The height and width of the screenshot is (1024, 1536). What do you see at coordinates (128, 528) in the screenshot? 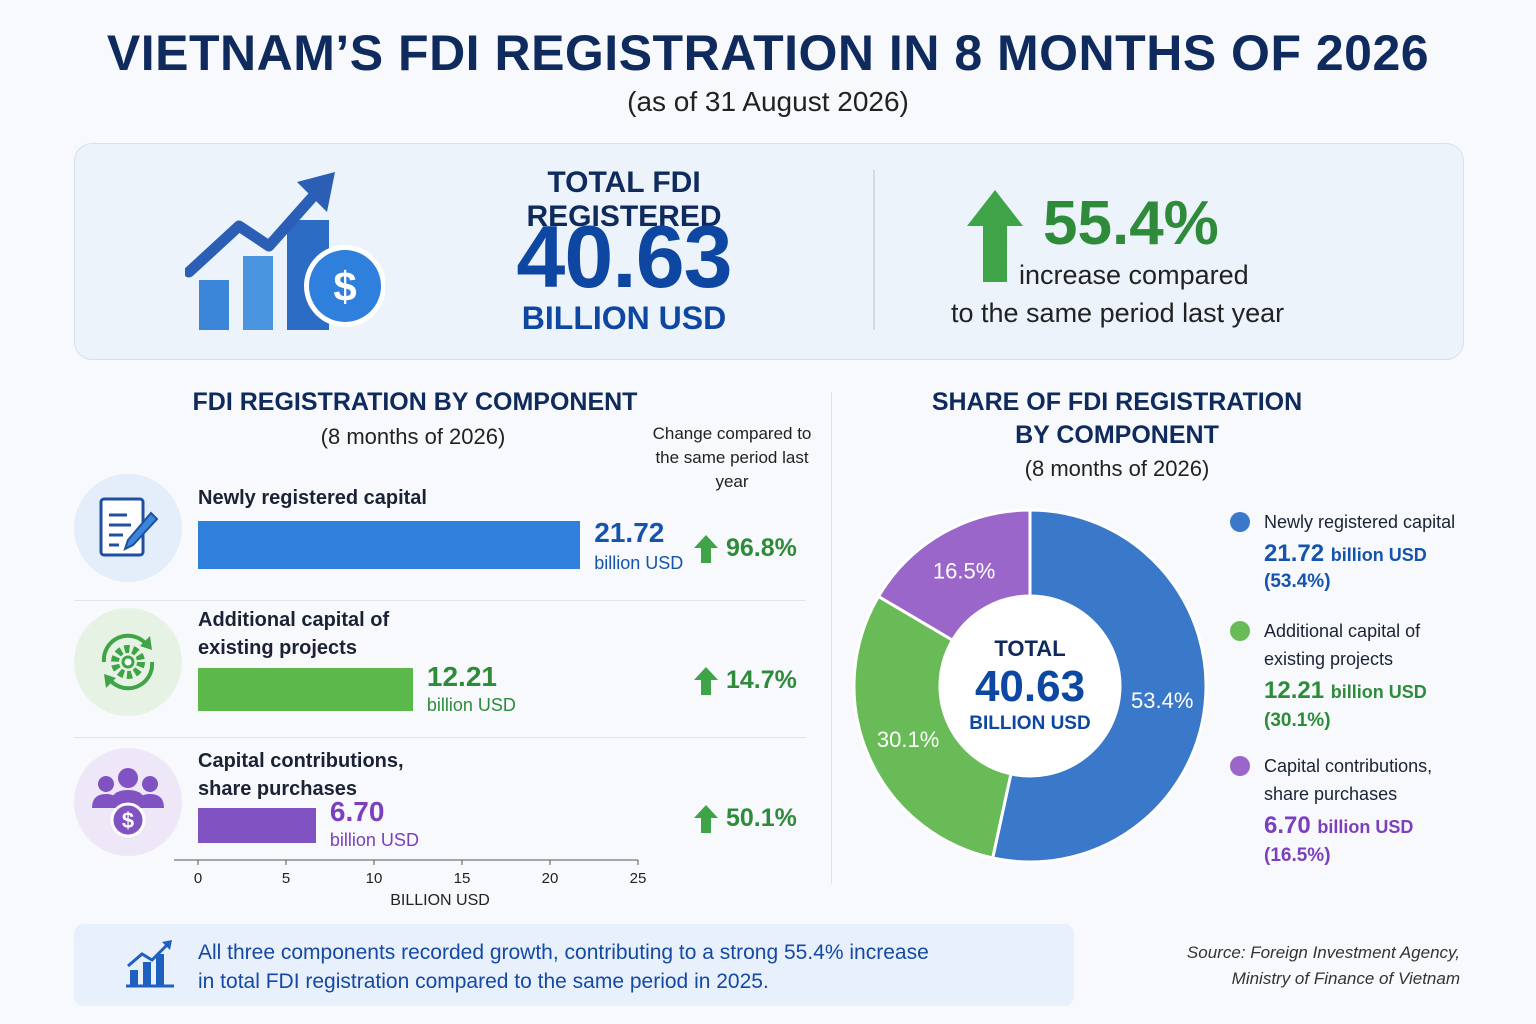
I see `document-pen-icon` at bounding box center [128, 528].